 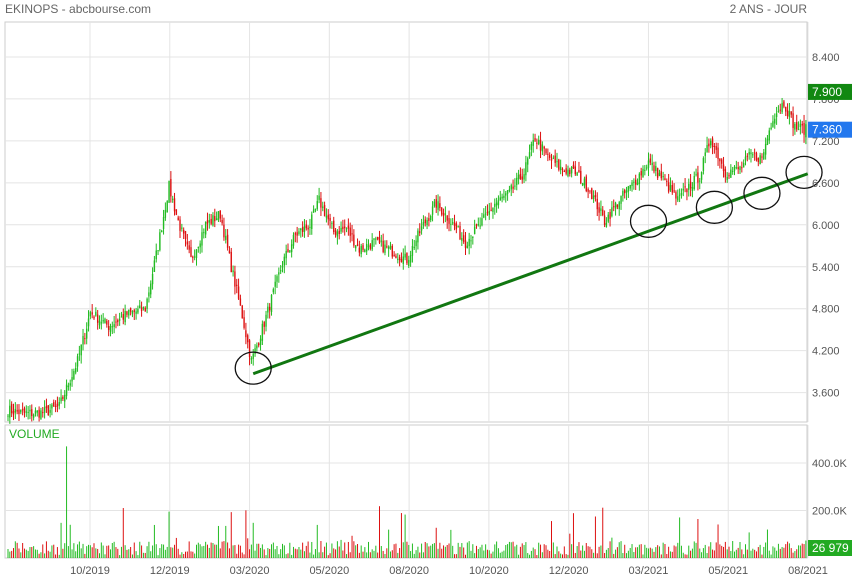 I want to click on date-tick-label: 10/2019, so click(x=90, y=571).